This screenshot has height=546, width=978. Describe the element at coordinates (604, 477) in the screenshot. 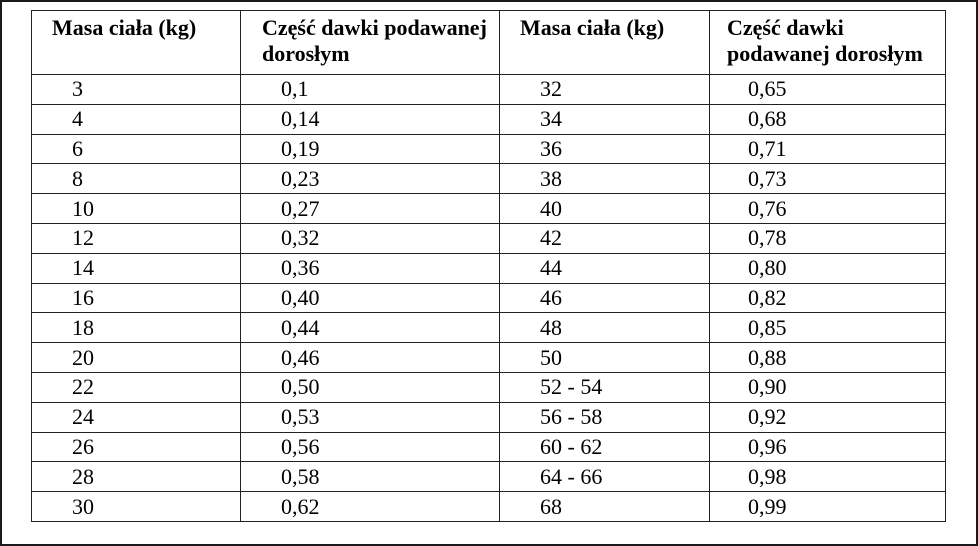

I see `cell-body-mass-2: 64 - 66` at that location.